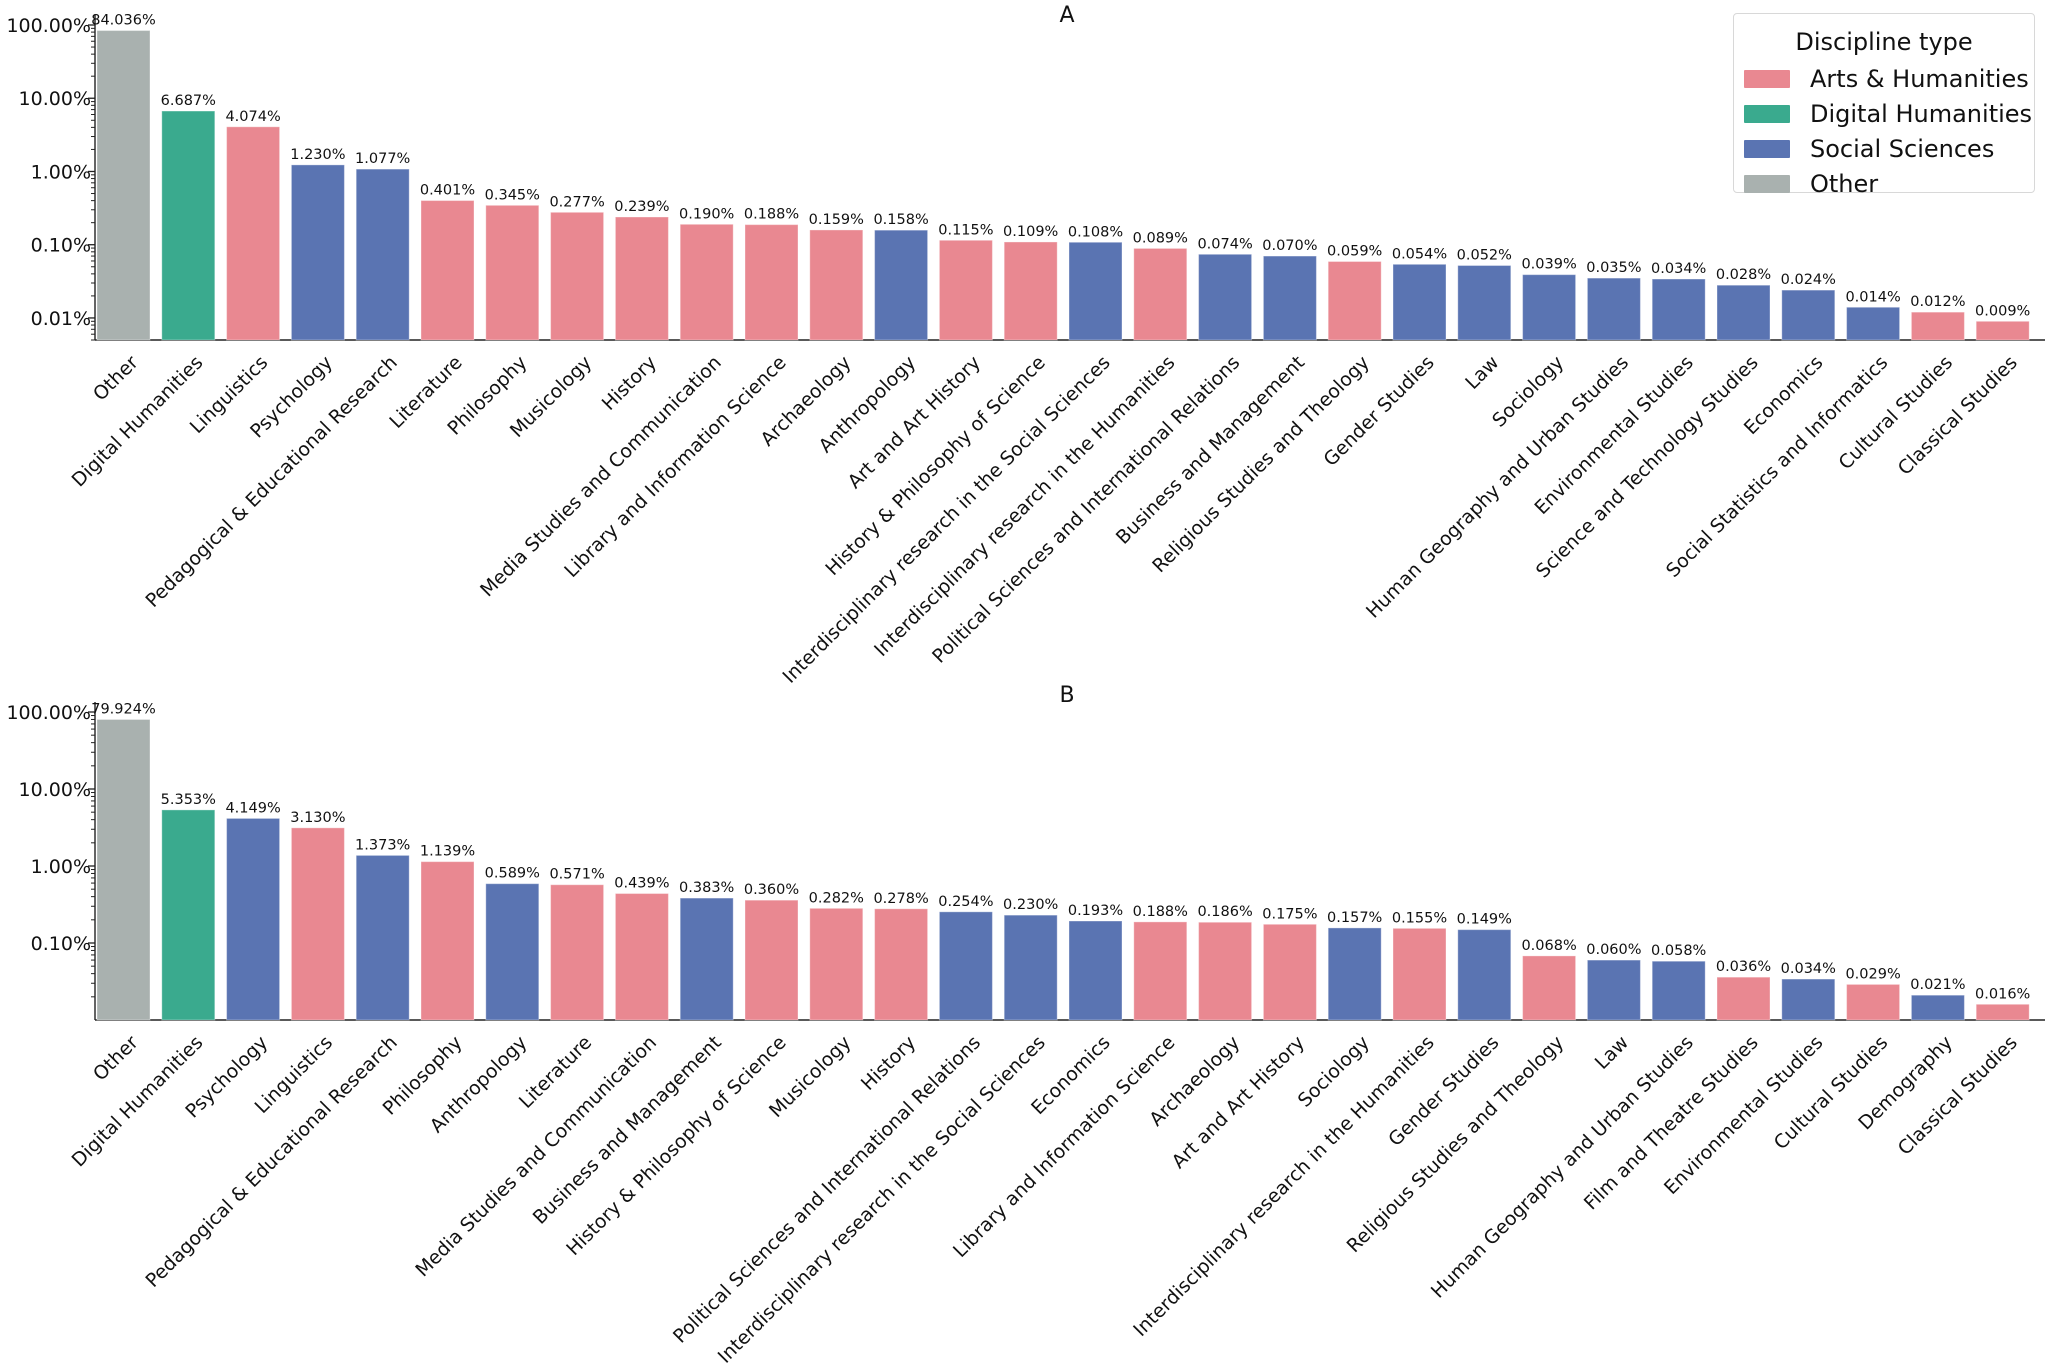 This screenshot has height=1365, width=2048. What do you see at coordinates (2002, 330) in the screenshot?
I see `panel-a-bar-classical-studies` at bounding box center [2002, 330].